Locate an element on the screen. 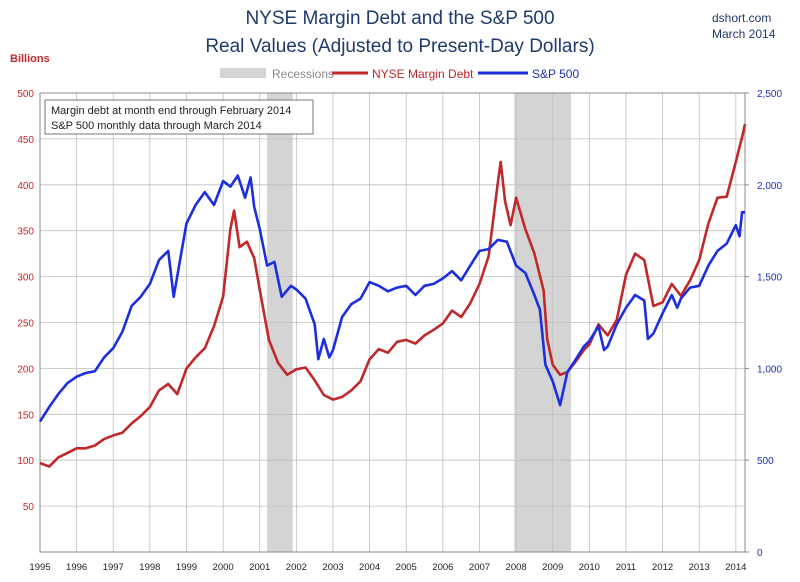 Image resolution: width=800 pixels, height=582 pixels. y-tick-left-8: 400 is located at coordinates (25, 186).